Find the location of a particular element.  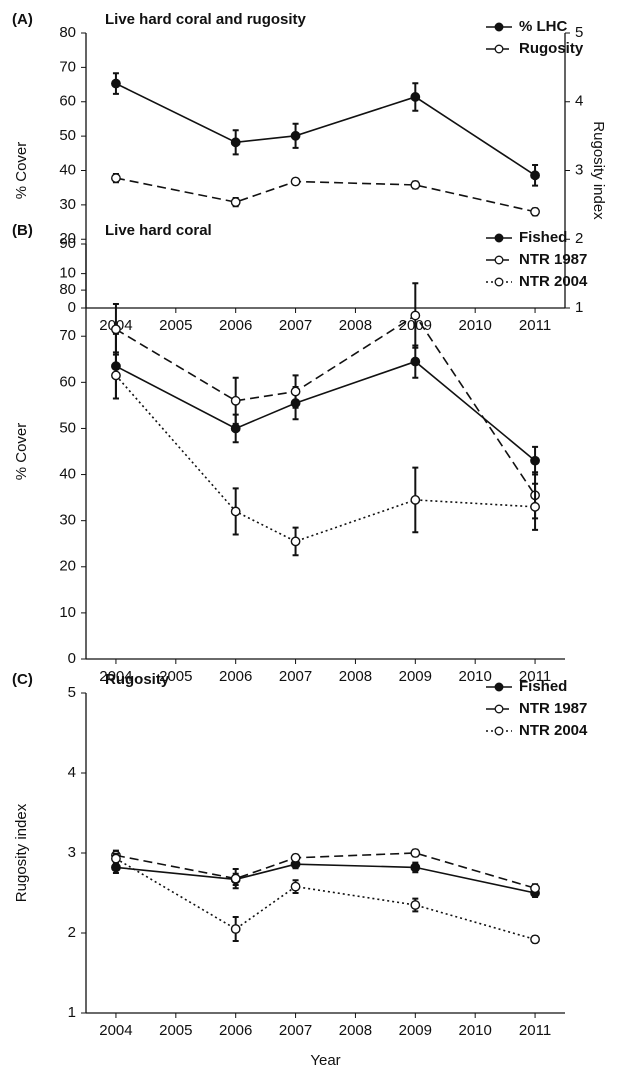

y-tick-label: 30 is located at coordinates (67, 204).